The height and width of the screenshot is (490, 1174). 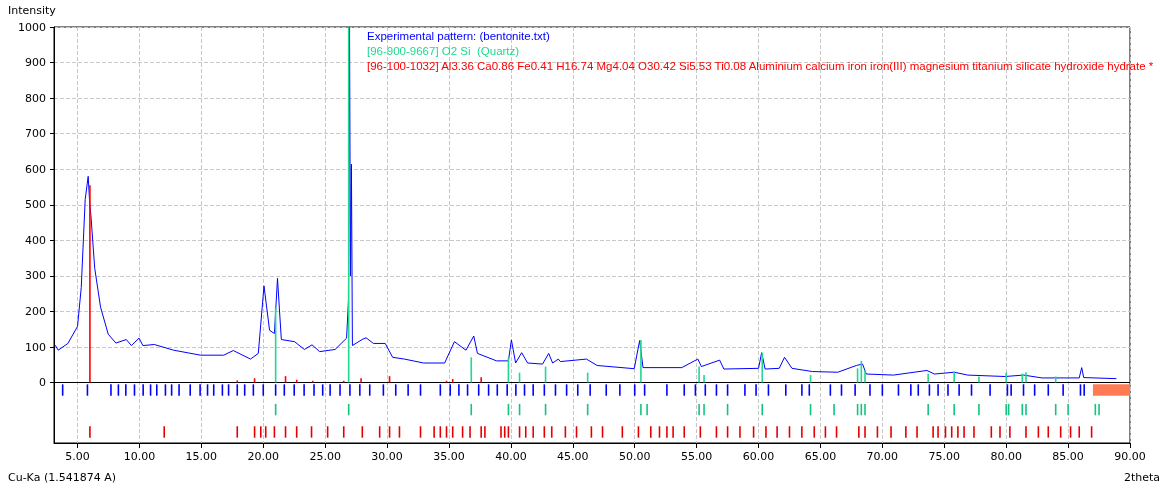 What do you see at coordinates (760, 66) in the screenshot?
I see `text: [96-100-1032] Al3.36 Ca0.86 Fe0.41 H16.74 Mg4.04 O30.42 Si5.53 Ti0.08 Aluminium calcium iron iron(III) magnesium titanium silicate hydroxide hydrate *` at bounding box center [760, 66].